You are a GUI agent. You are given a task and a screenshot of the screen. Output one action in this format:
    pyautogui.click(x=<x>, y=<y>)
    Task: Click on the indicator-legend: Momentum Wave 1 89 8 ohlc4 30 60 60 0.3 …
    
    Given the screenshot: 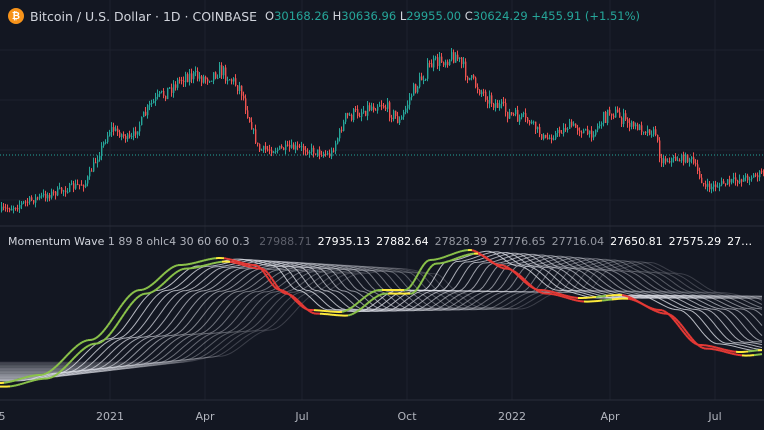 What is the action you would take?
    pyautogui.click(x=380, y=241)
    